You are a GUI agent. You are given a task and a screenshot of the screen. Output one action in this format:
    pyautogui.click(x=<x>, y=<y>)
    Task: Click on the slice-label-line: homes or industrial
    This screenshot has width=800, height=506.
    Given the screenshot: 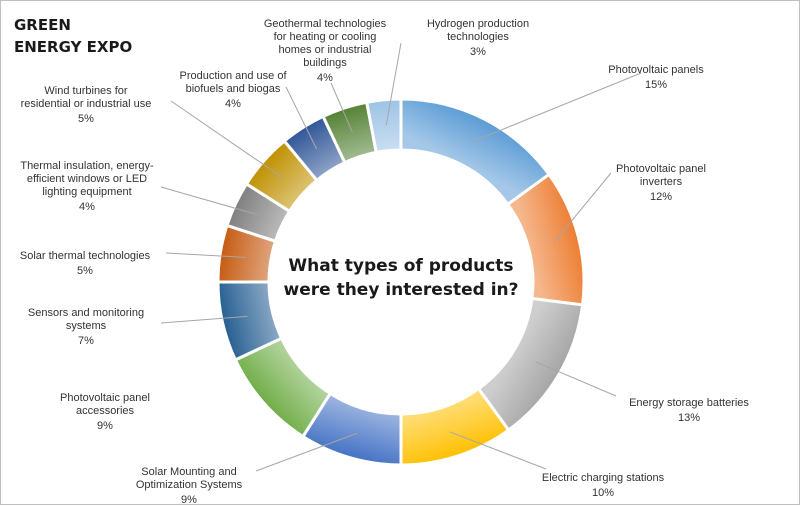 What is the action you would take?
    pyautogui.click(x=325, y=50)
    